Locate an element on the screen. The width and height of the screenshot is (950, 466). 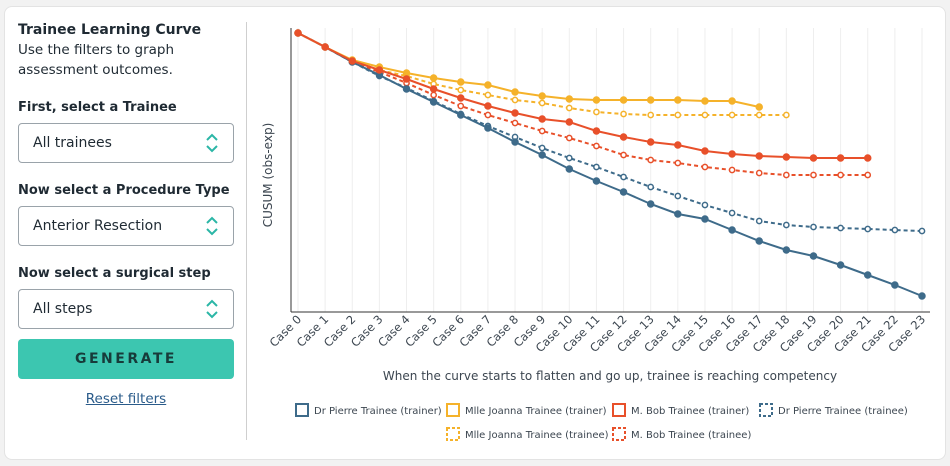
filter-label: First, select a Trainee is located at coordinates (97, 107).